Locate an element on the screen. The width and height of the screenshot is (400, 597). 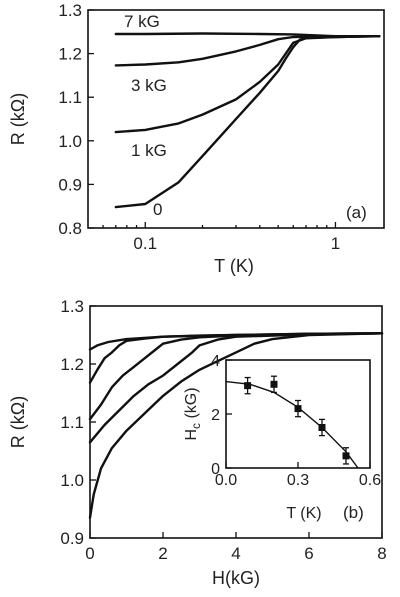
panel-b-xtick-label: 8 is located at coordinates (381, 553).